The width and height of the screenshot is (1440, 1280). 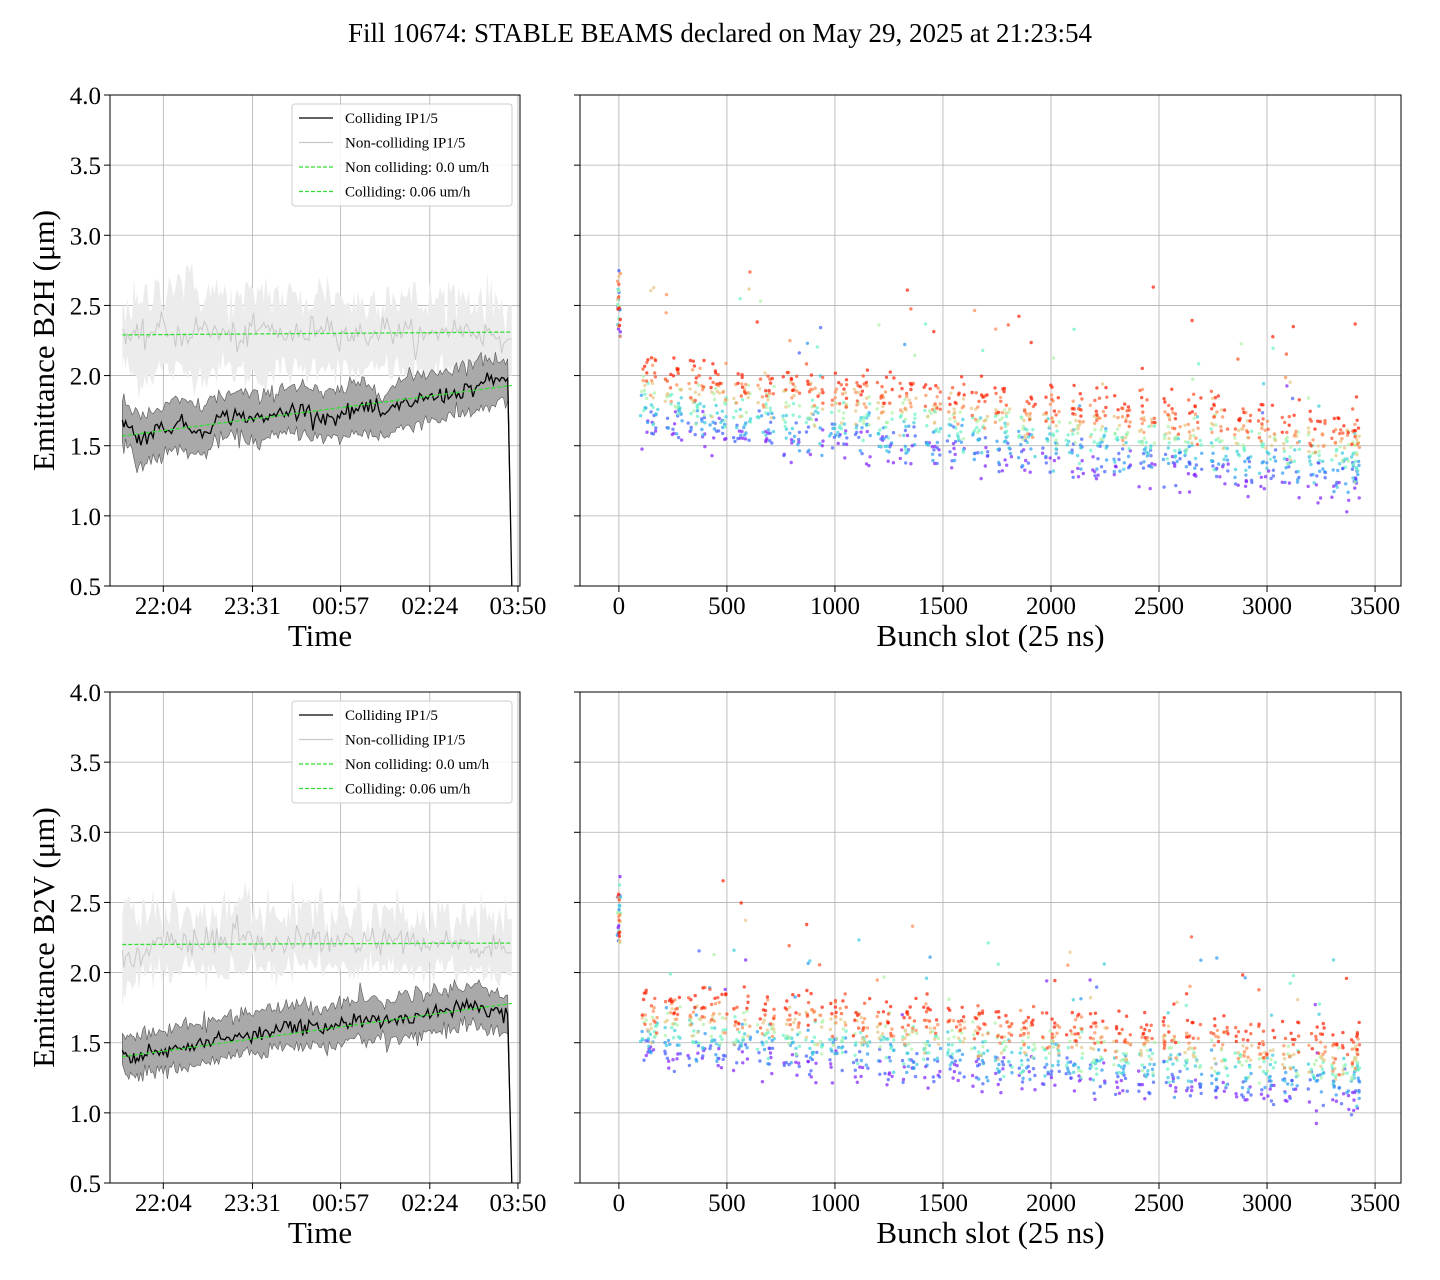 What do you see at coordinates (517, 606) in the screenshot?
I see `top-left-xtick-label: 03:50` at bounding box center [517, 606].